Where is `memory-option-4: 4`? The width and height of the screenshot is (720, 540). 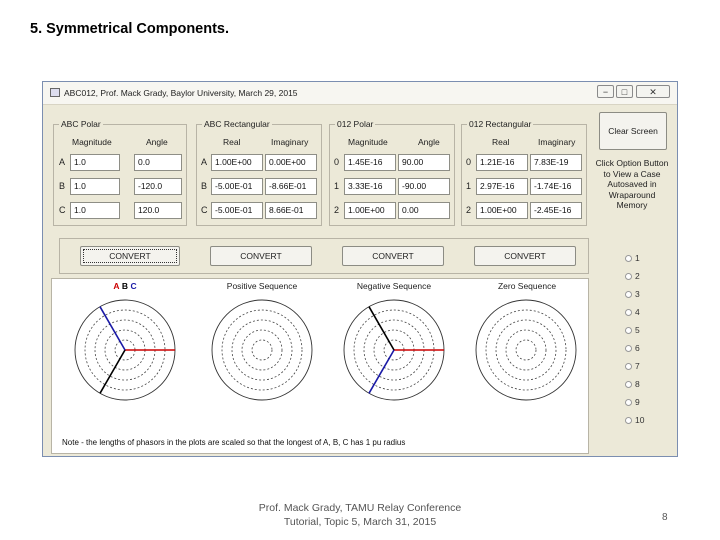
memory-option-4: 4 is located at coordinates (632, 312).